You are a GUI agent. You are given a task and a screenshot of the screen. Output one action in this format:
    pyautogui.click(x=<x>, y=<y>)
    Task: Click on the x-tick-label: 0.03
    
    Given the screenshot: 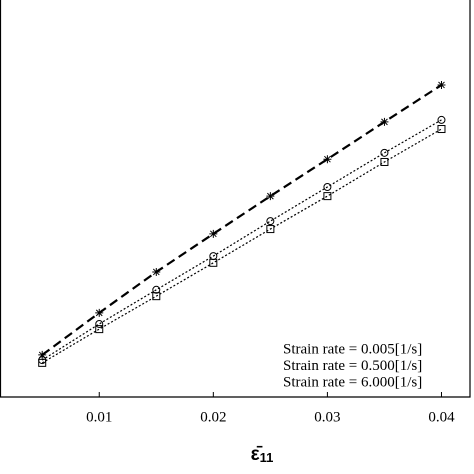 What is the action you would take?
    pyautogui.click(x=327, y=417)
    